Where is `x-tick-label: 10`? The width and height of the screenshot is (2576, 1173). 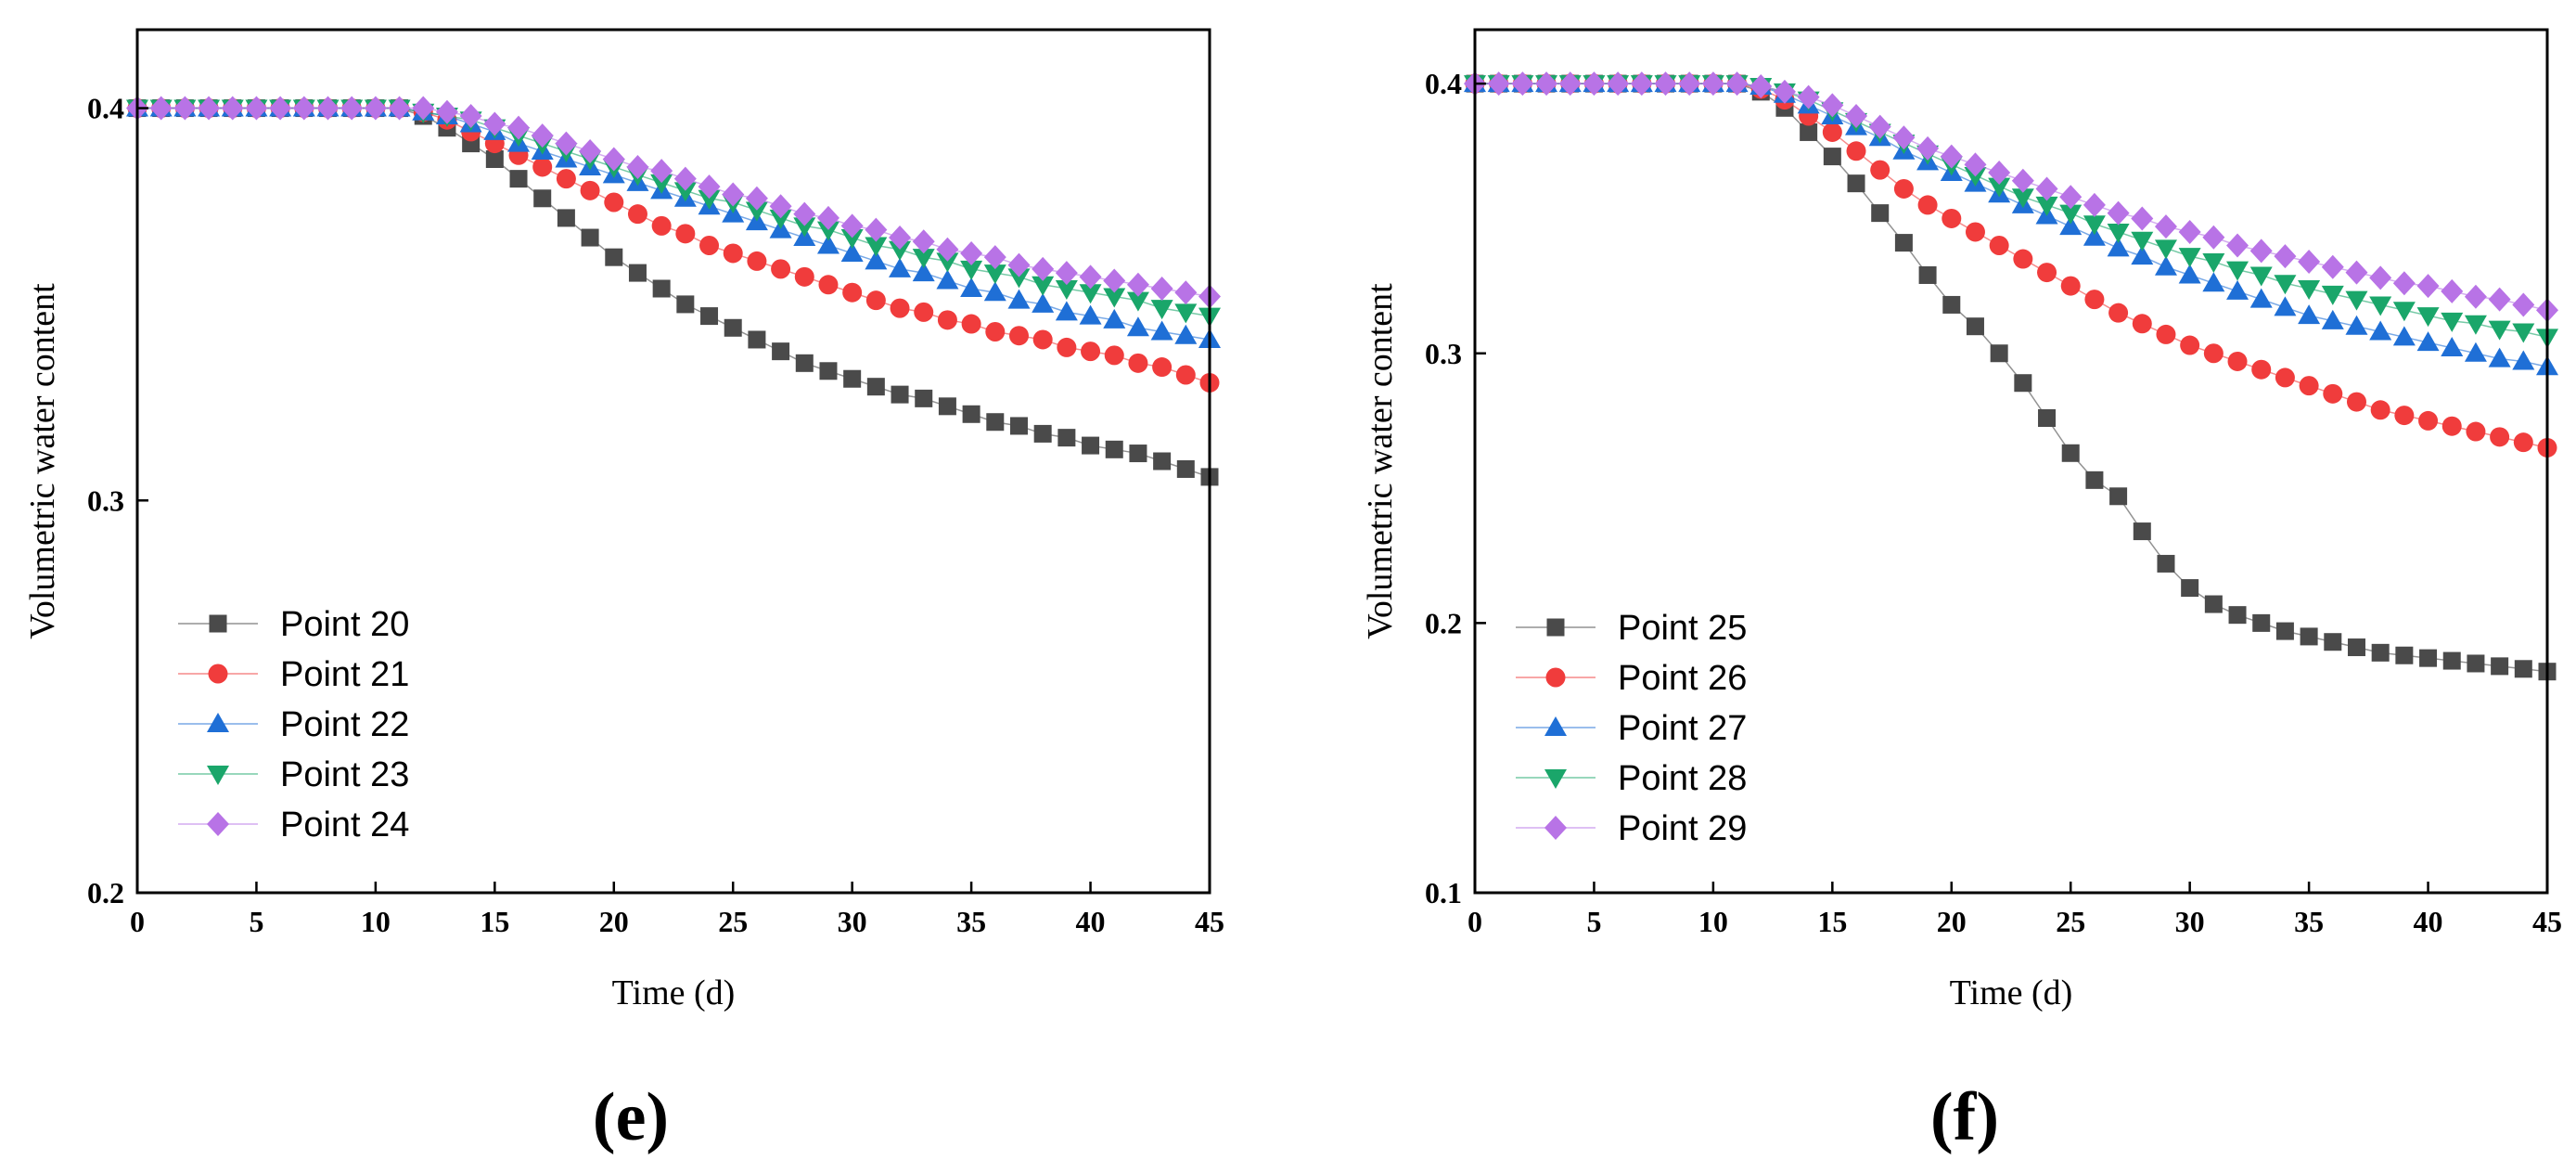 x-tick-label: 10 is located at coordinates (1713, 921).